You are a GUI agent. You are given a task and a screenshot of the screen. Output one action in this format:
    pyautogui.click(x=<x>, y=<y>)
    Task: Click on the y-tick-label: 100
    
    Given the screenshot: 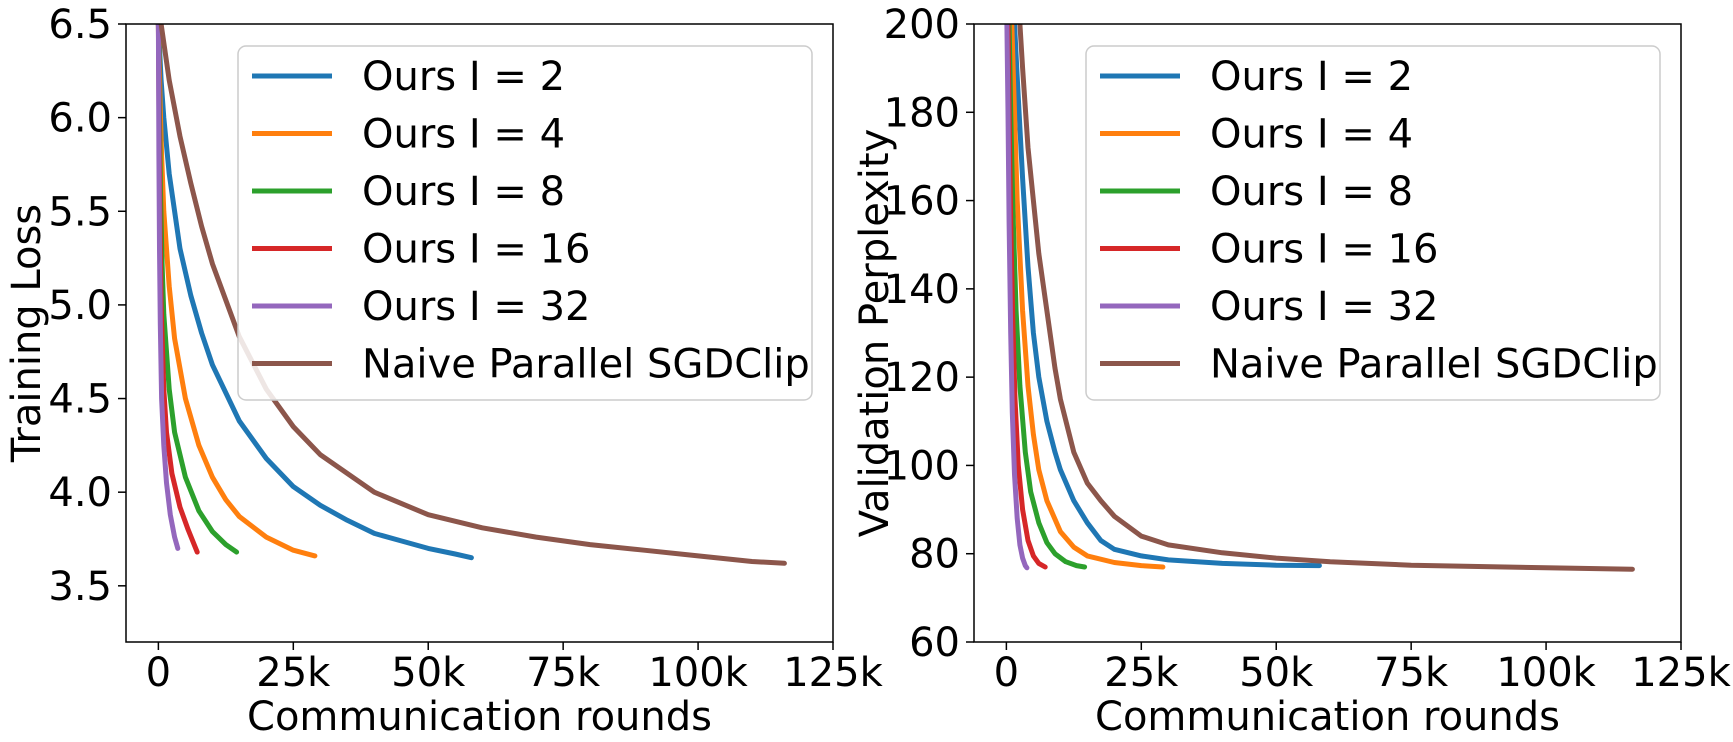 What is the action you would take?
    pyautogui.click(x=922, y=466)
    